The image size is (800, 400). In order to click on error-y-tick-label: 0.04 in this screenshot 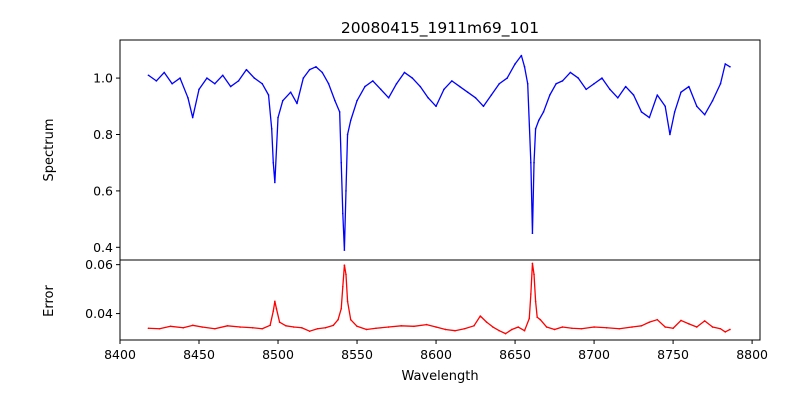, I will do `click(99, 313)`.